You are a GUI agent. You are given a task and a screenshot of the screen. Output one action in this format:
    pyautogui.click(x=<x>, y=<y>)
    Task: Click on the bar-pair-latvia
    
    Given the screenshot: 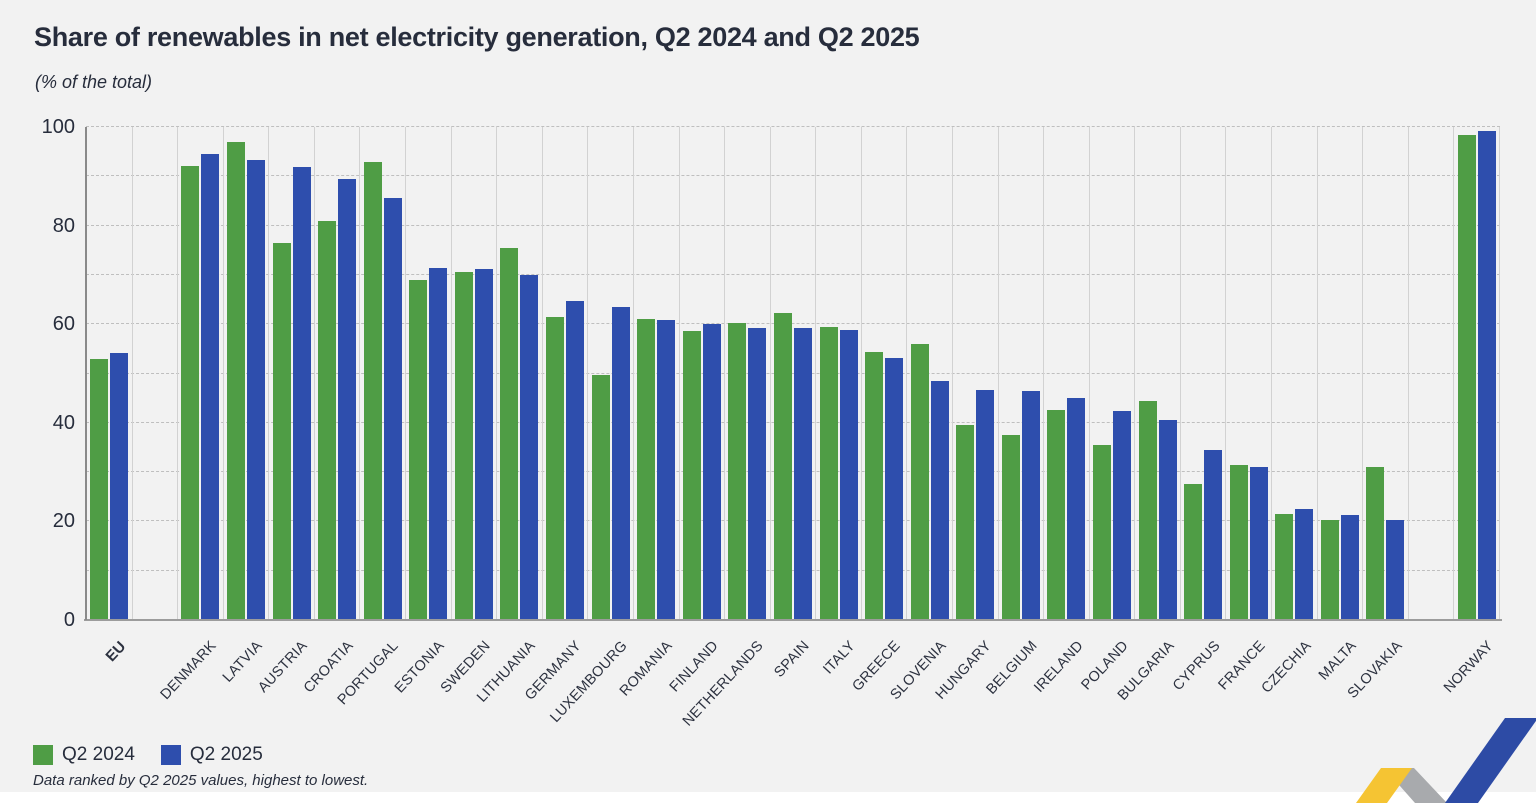 What is the action you would take?
    pyautogui.click(x=246, y=380)
    